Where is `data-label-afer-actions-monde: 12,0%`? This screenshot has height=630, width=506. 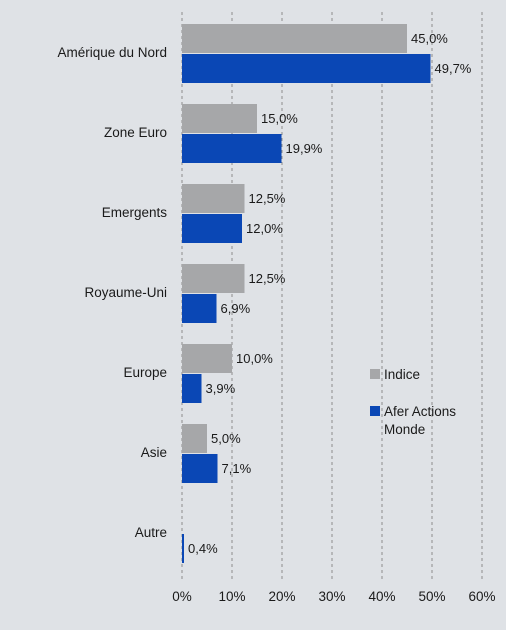
data-label-afer-actions-monde: 12,0% is located at coordinates (264, 228).